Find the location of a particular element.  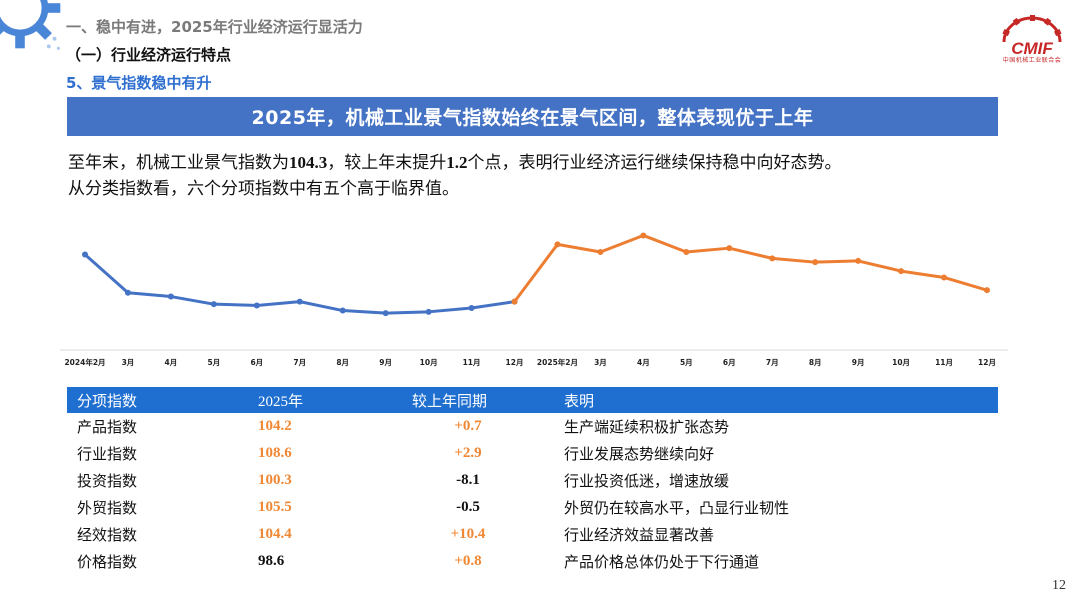

row-value-2025: 104.4 is located at coordinates (275, 534).